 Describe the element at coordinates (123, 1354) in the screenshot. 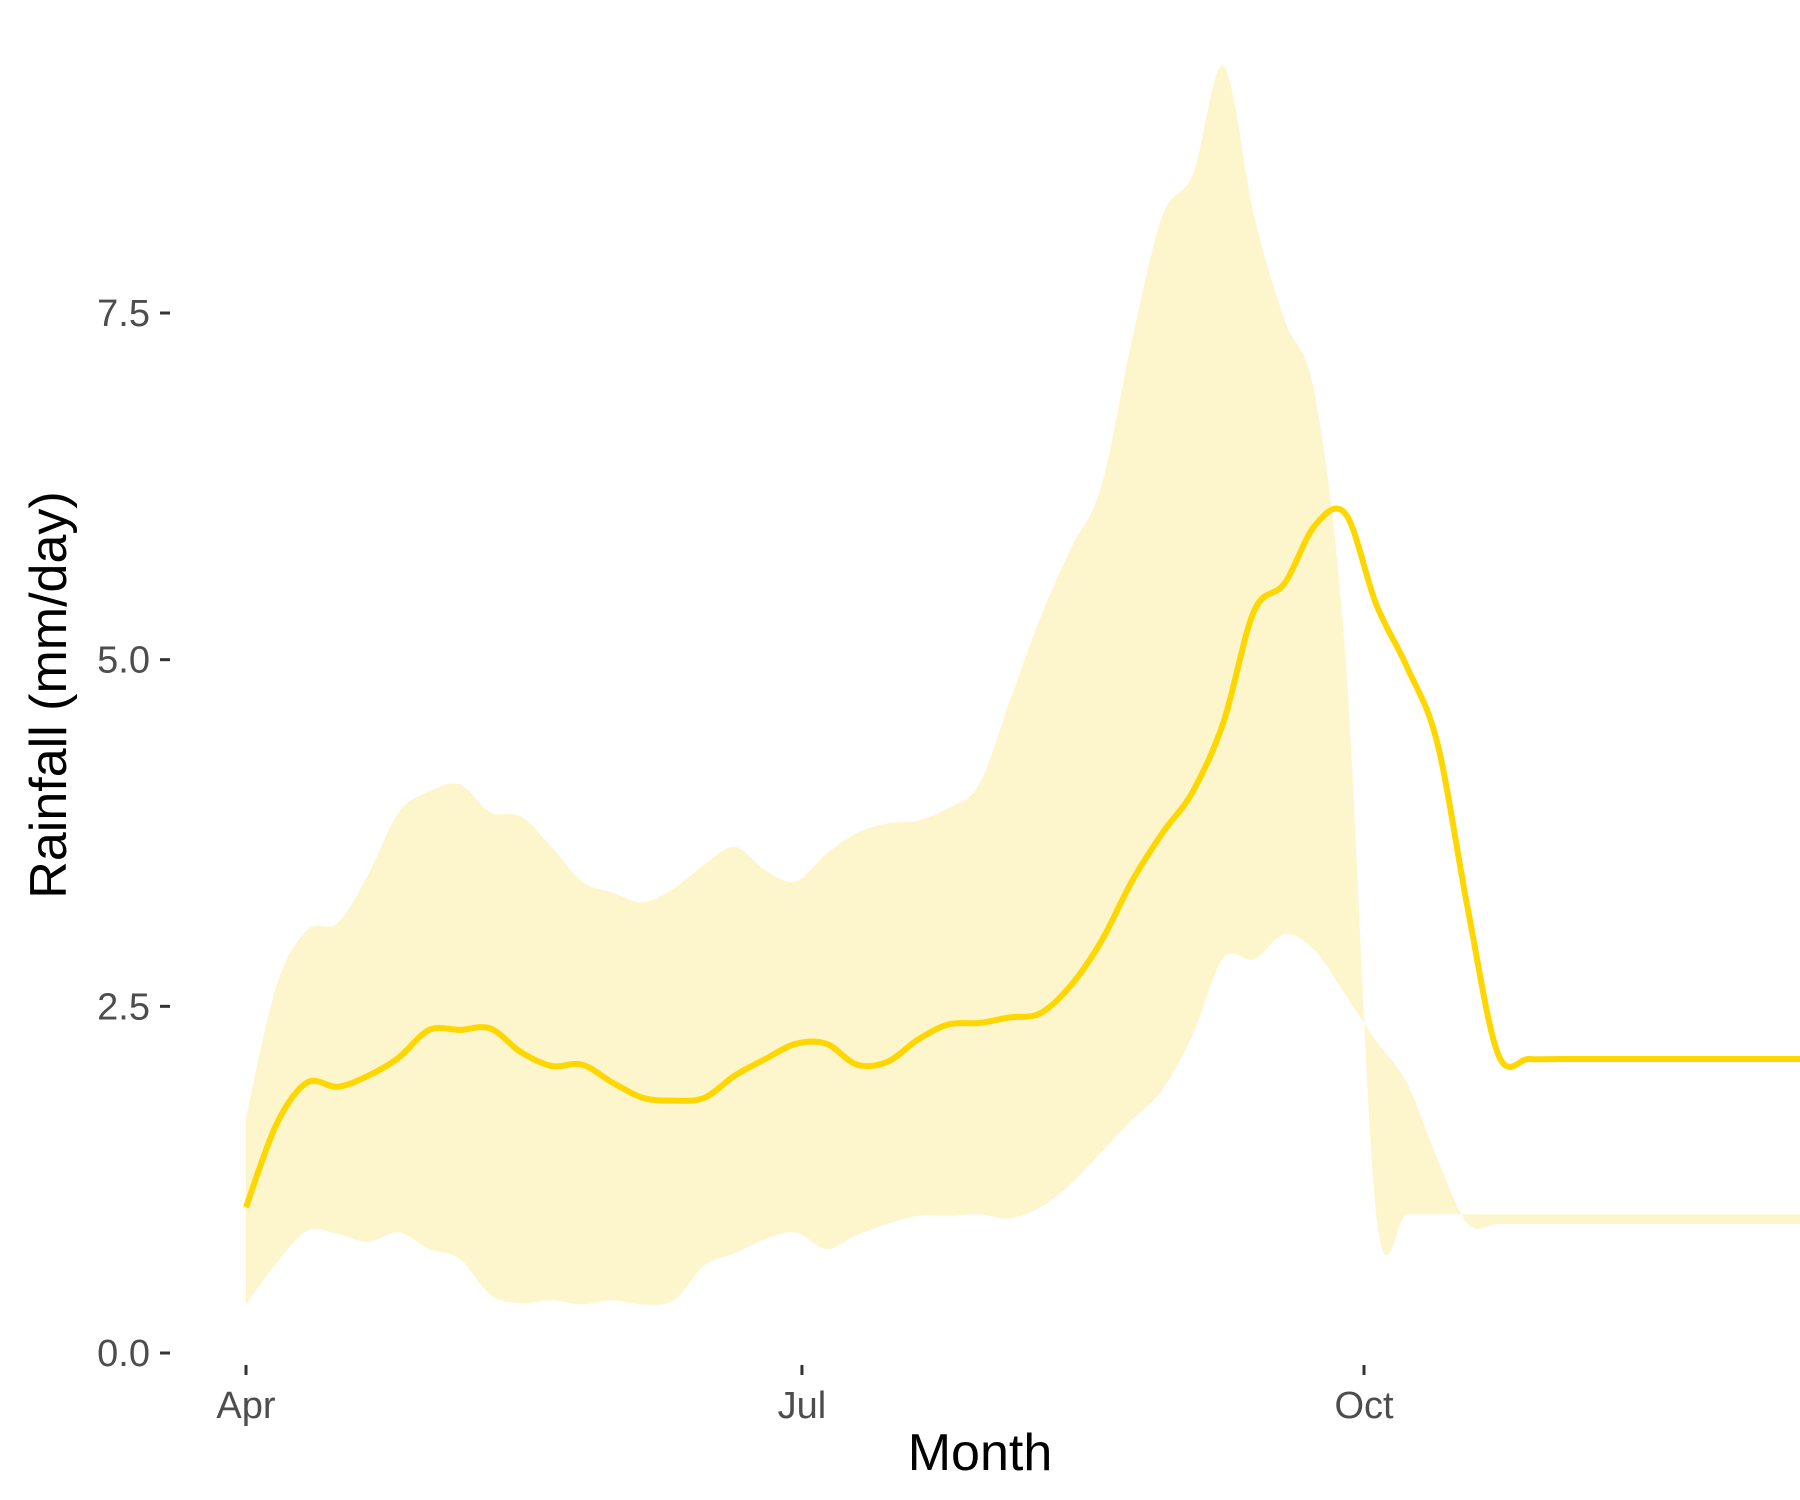

I see `y-tick-label: 0.0` at that location.